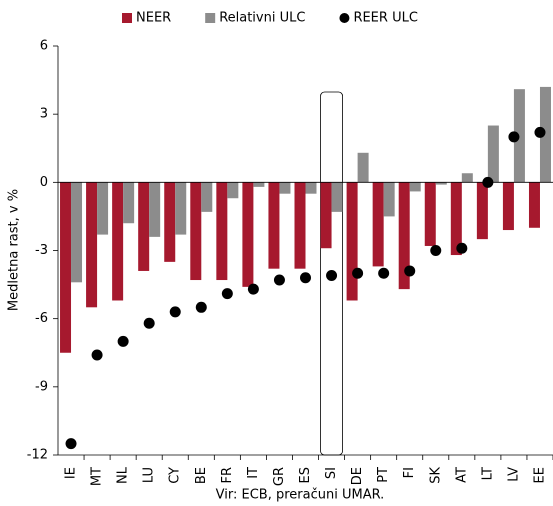  I want to click on x-tick-label: EE, so click(539, 475).